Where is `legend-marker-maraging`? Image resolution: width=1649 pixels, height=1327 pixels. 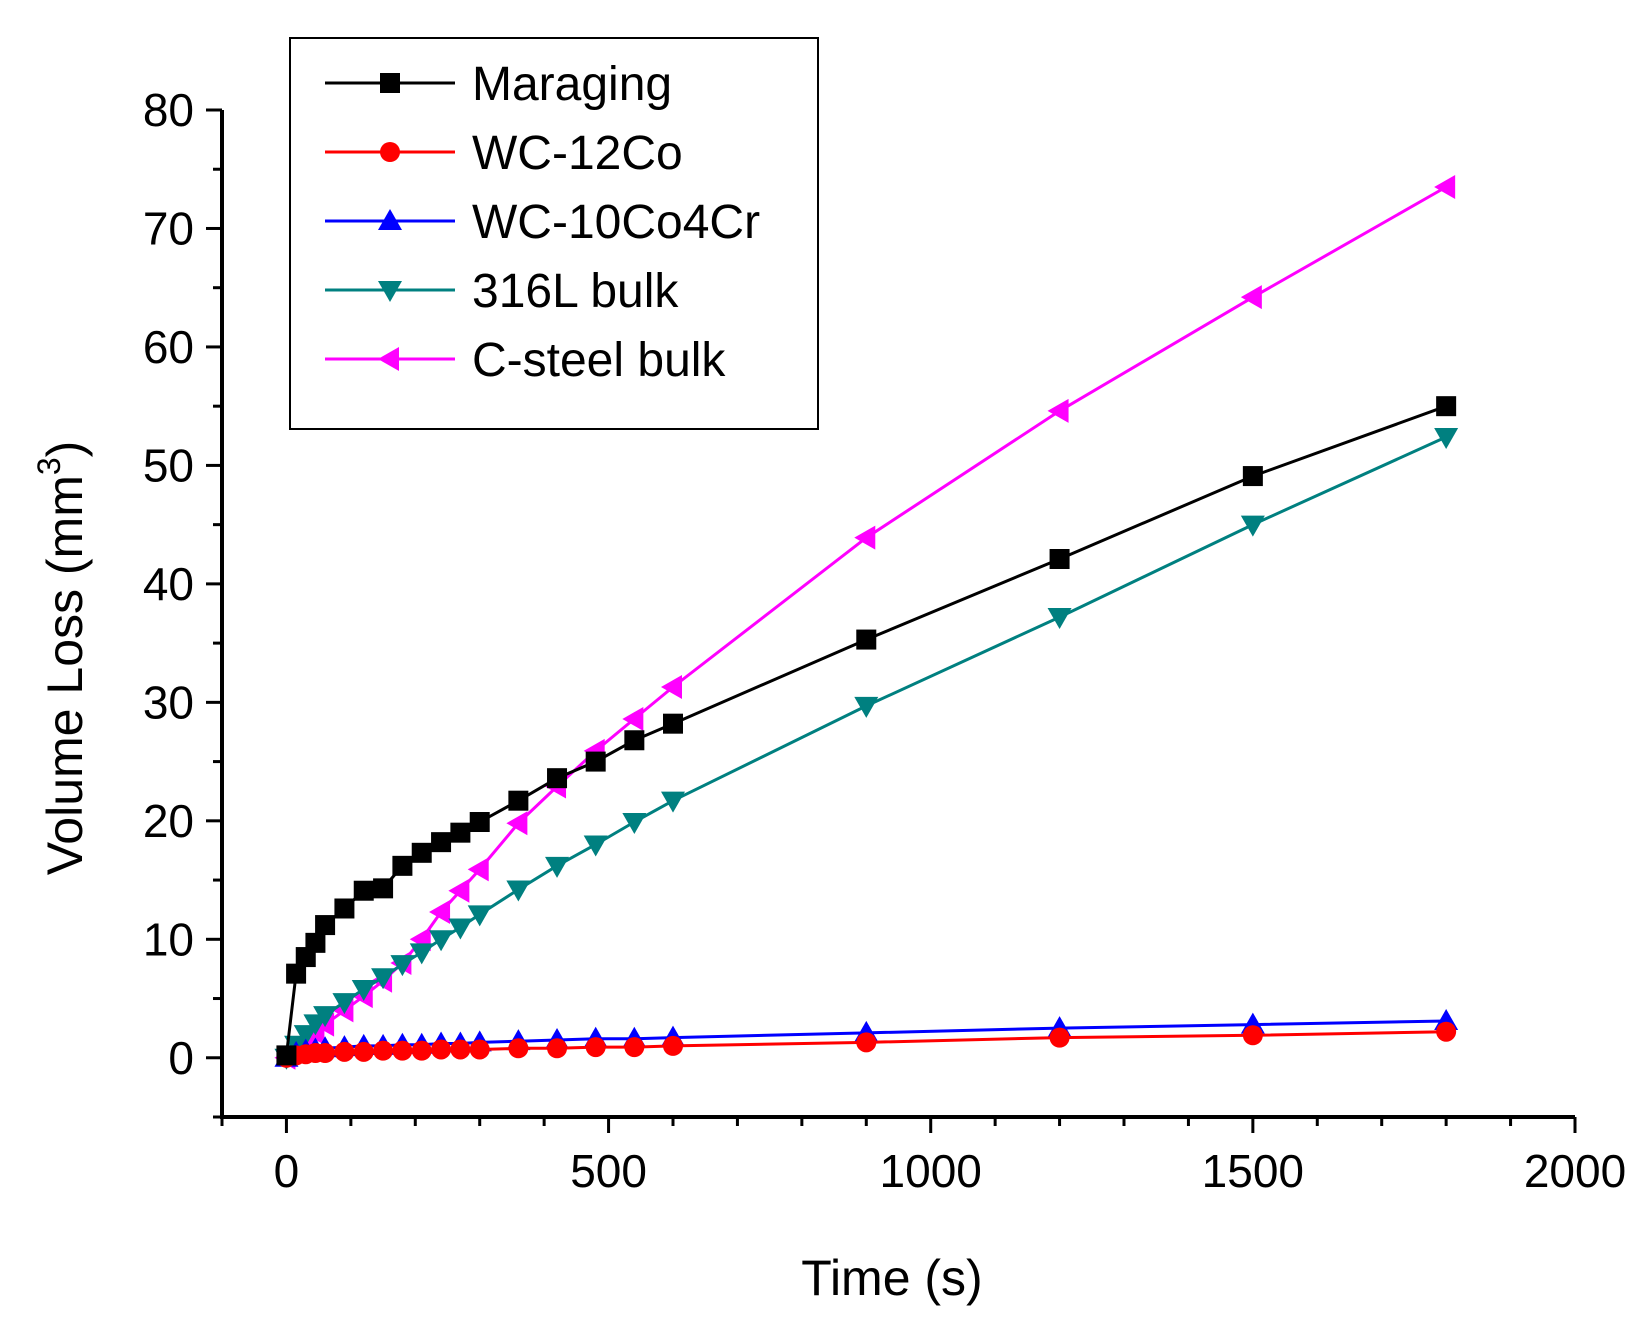 legend-marker-maraging is located at coordinates (390, 83).